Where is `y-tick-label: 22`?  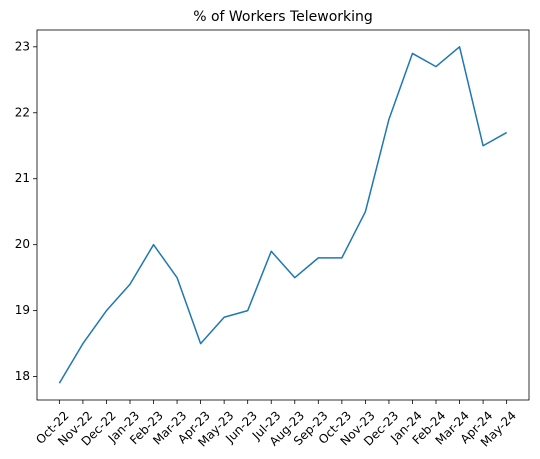 y-tick-label: 22 is located at coordinates (22, 112).